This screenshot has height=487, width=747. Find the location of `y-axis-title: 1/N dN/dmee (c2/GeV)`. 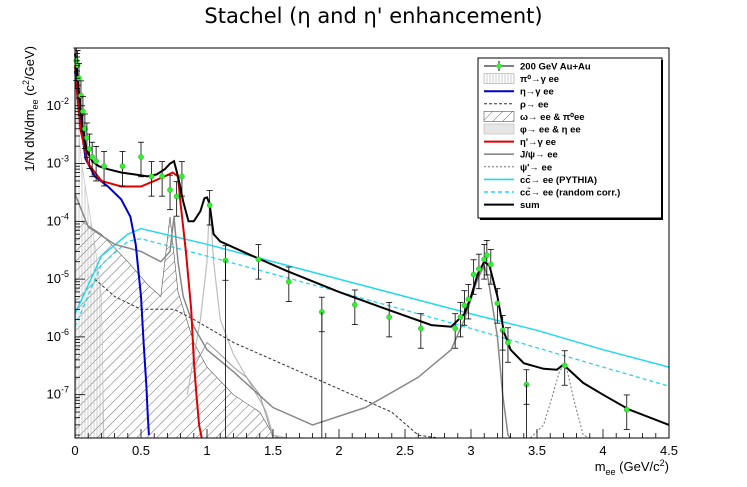

y-axis-title: 1/N dN/dmee (c2/GeV) is located at coordinates (30, 109).